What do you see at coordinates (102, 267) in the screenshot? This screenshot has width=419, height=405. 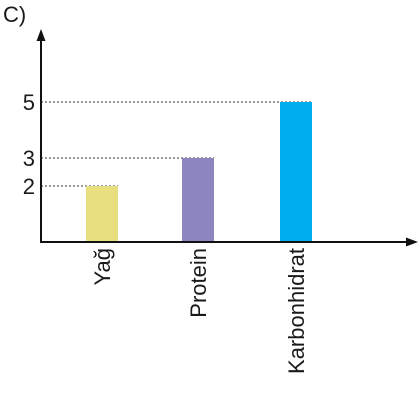 I see `x-tick-label: Yağ` at bounding box center [102, 267].